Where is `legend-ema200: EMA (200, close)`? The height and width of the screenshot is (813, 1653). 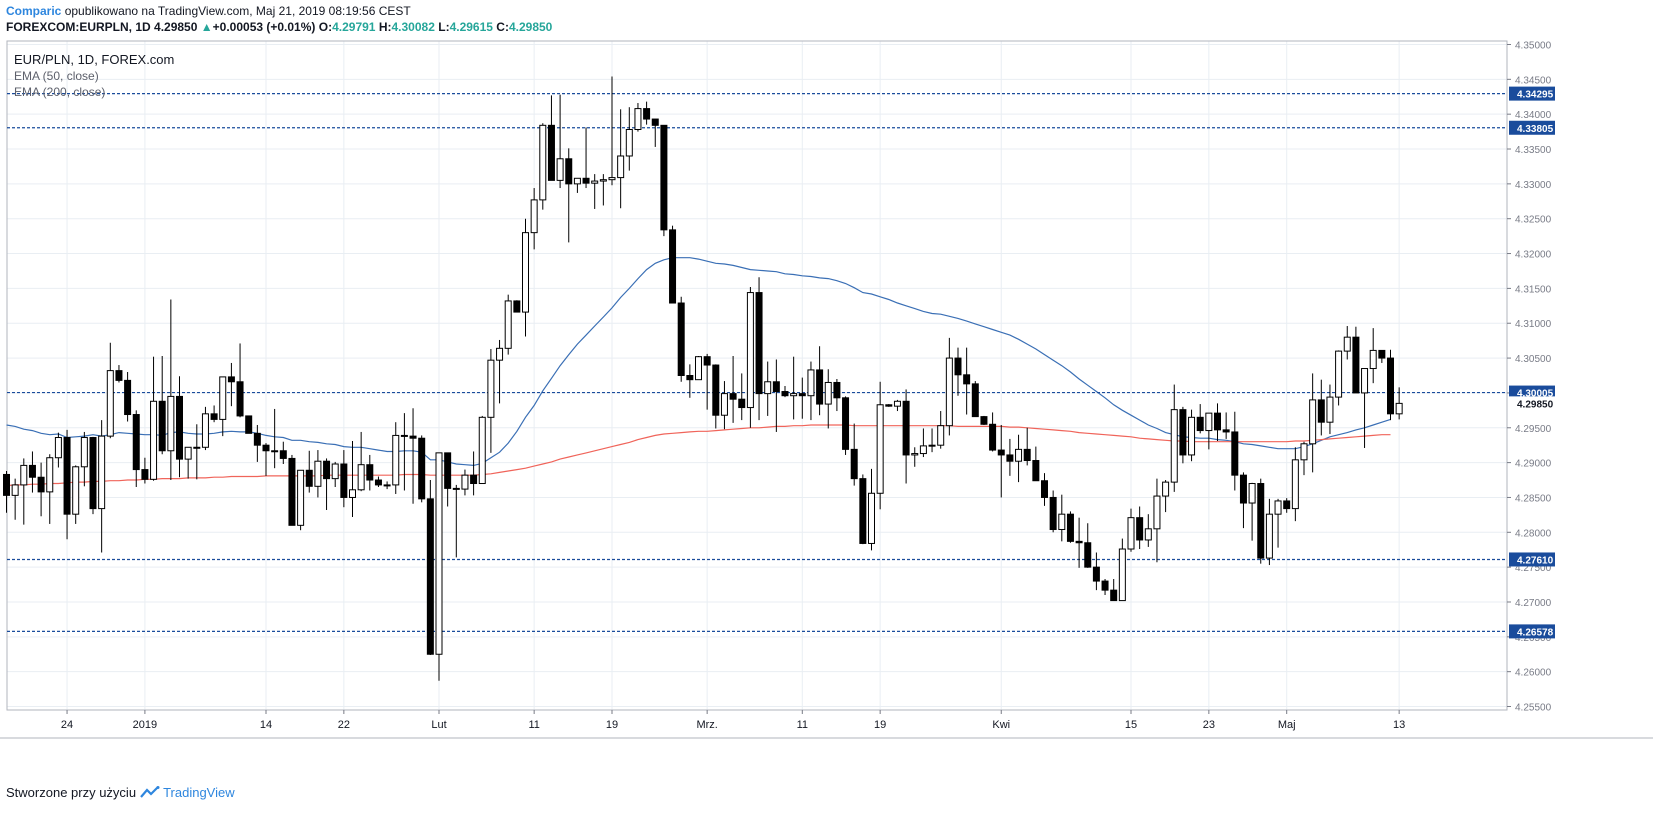
legend-ema200: EMA (200, close) is located at coordinates (60, 92).